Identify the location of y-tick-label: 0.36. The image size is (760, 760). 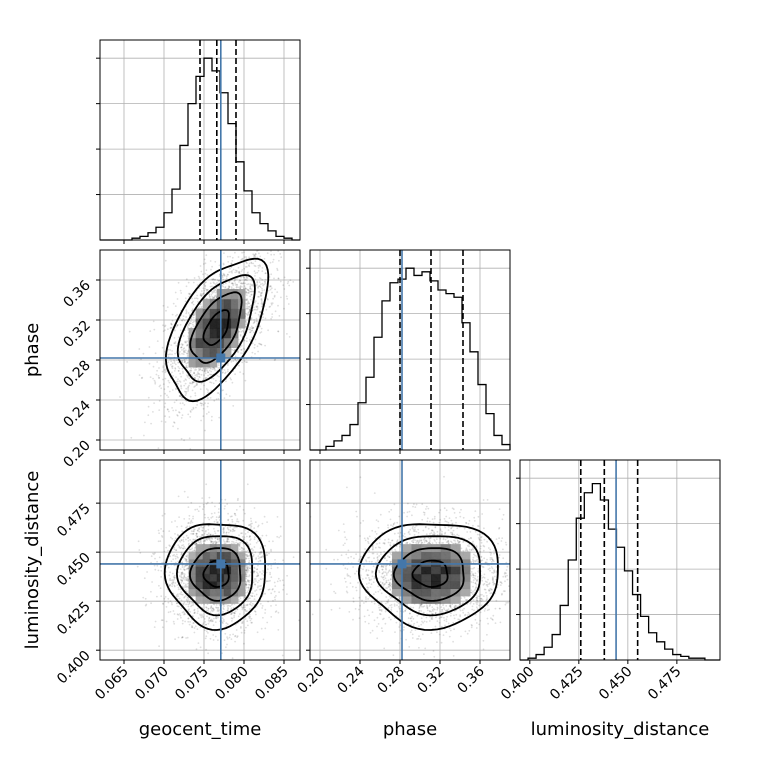
(76, 293).